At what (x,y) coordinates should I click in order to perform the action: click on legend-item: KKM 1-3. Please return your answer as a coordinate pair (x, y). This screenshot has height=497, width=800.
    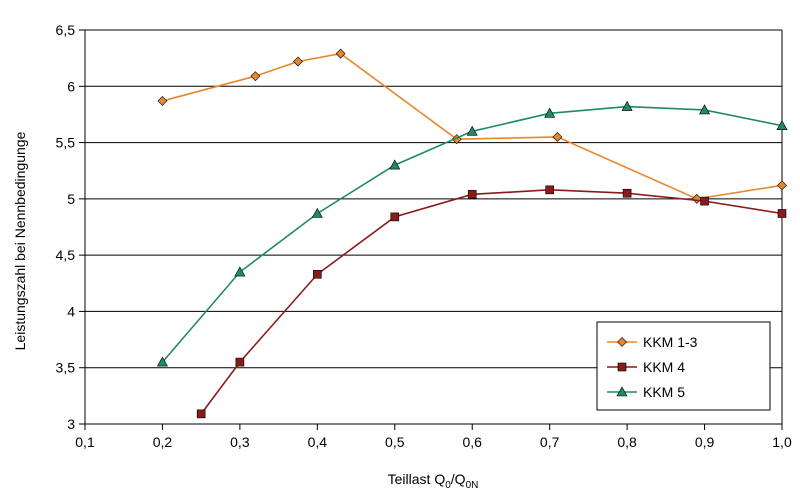
    Looking at the image, I should click on (652, 342).